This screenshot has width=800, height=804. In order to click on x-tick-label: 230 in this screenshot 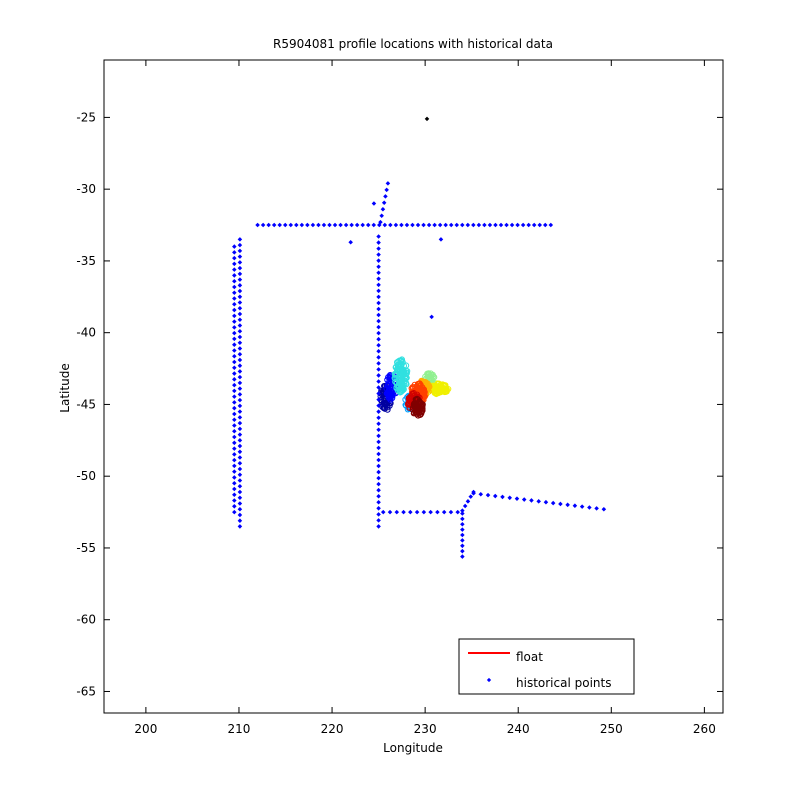, I will do `click(425, 729)`.